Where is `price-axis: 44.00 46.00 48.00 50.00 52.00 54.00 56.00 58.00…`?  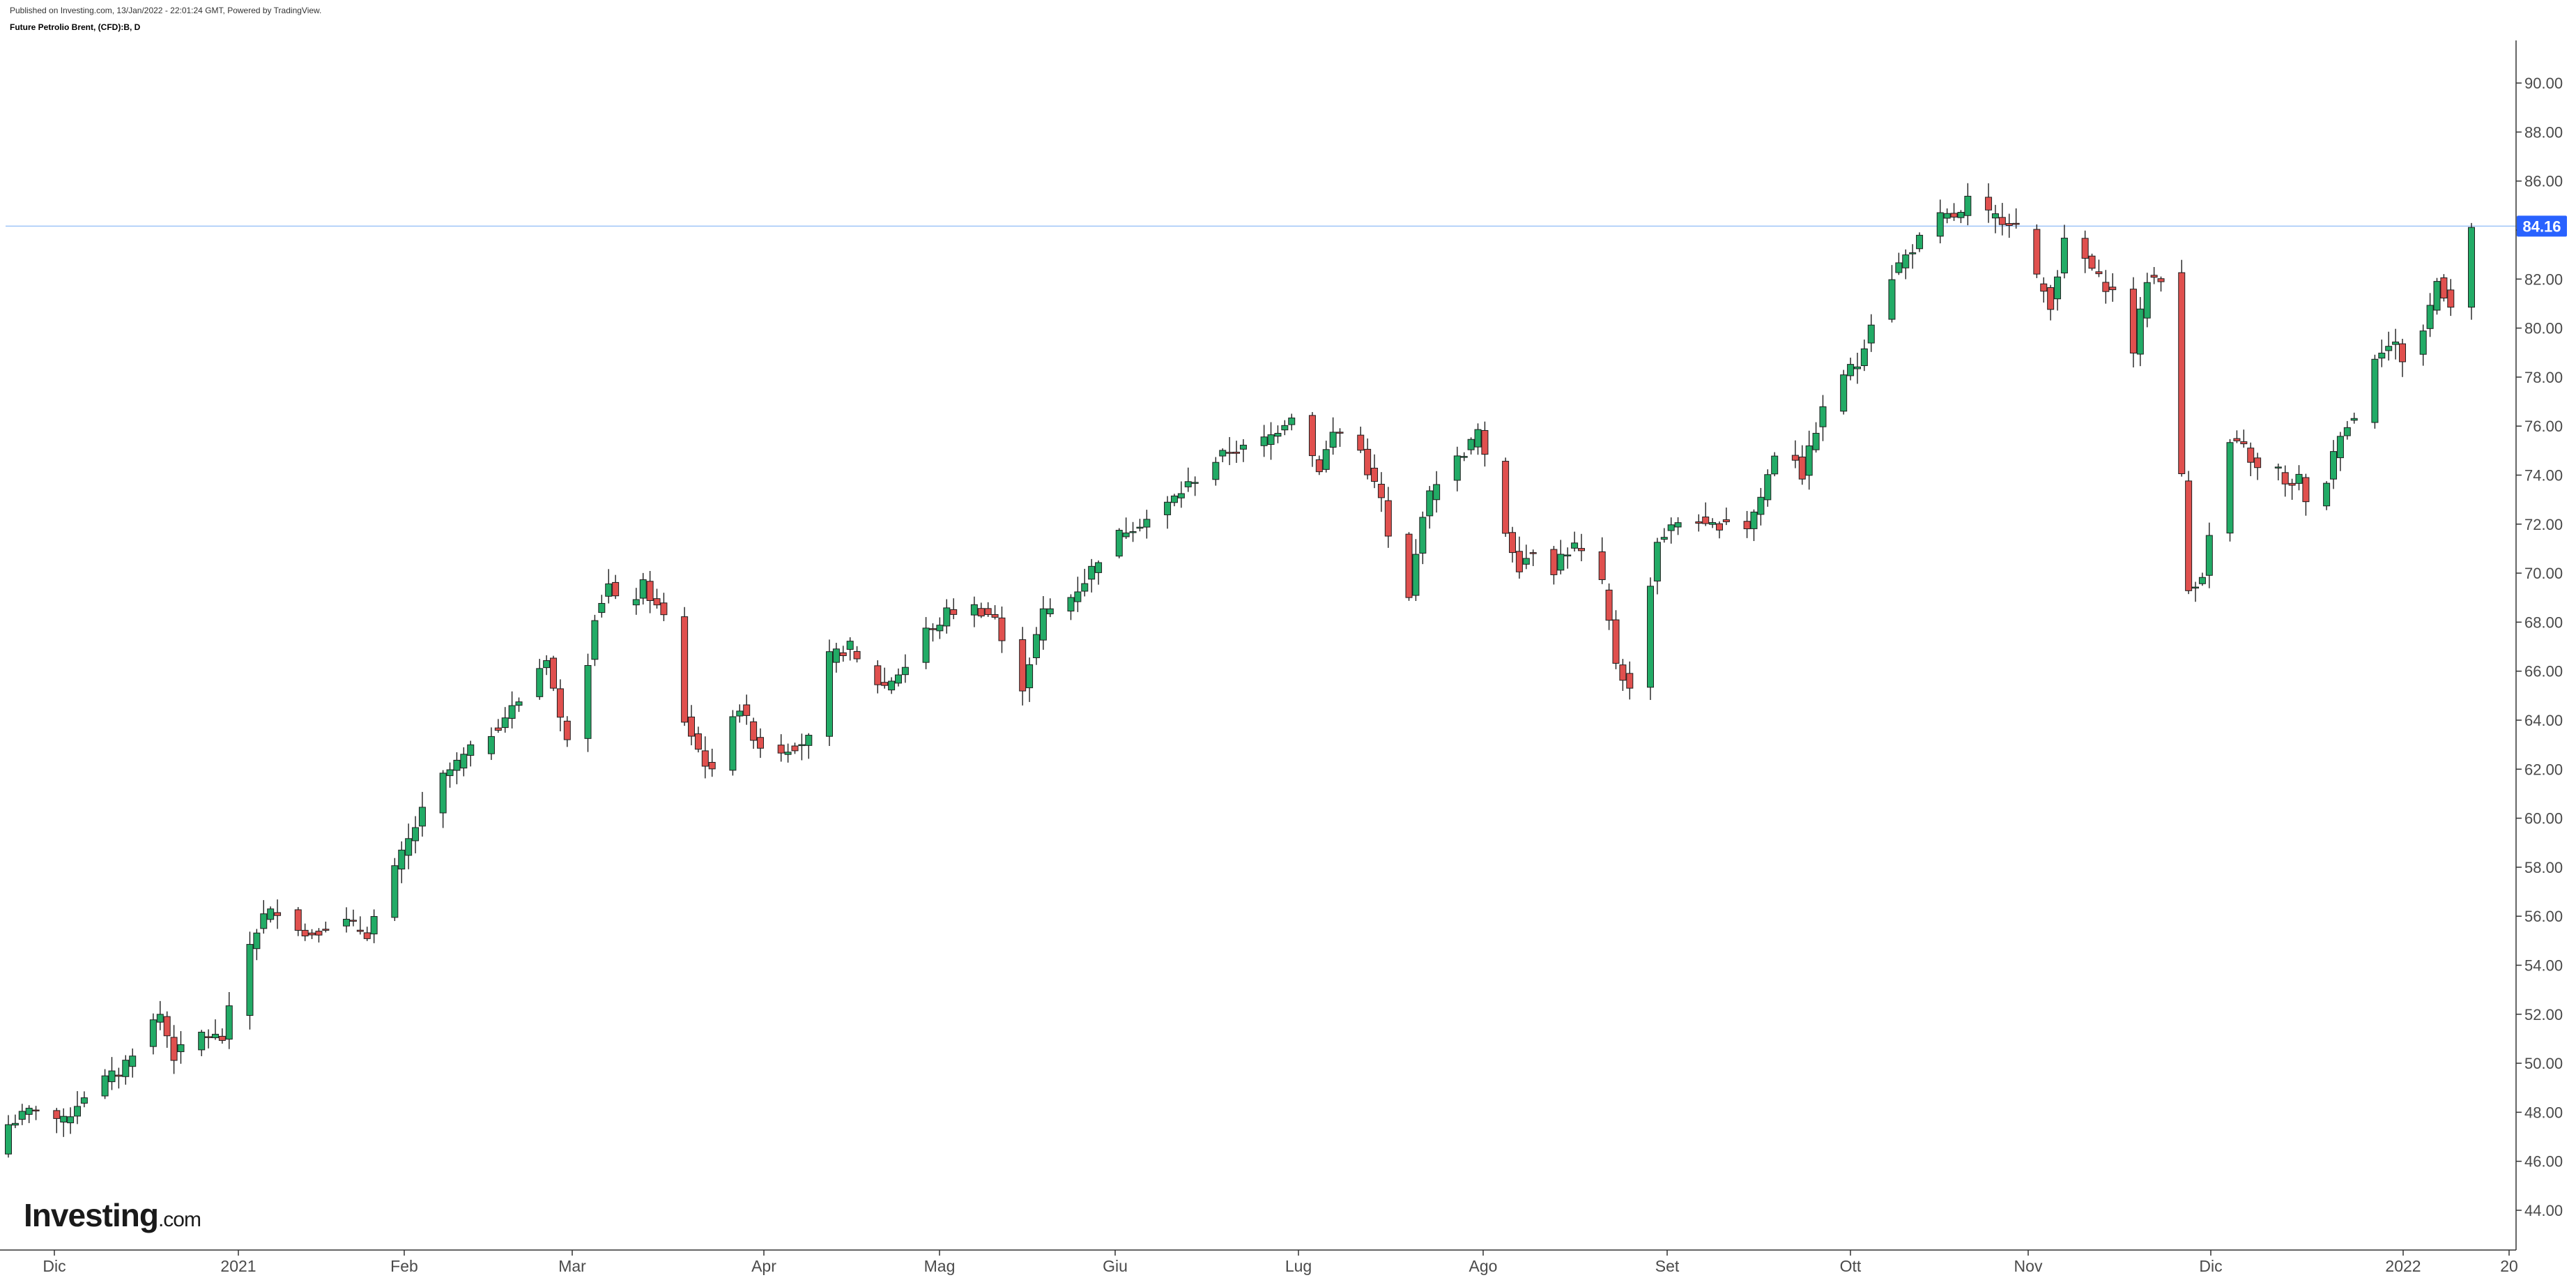 price-axis: 44.00 46.00 48.00 50.00 52.00 54.00 56.00 58.00… is located at coordinates (2539, 647).